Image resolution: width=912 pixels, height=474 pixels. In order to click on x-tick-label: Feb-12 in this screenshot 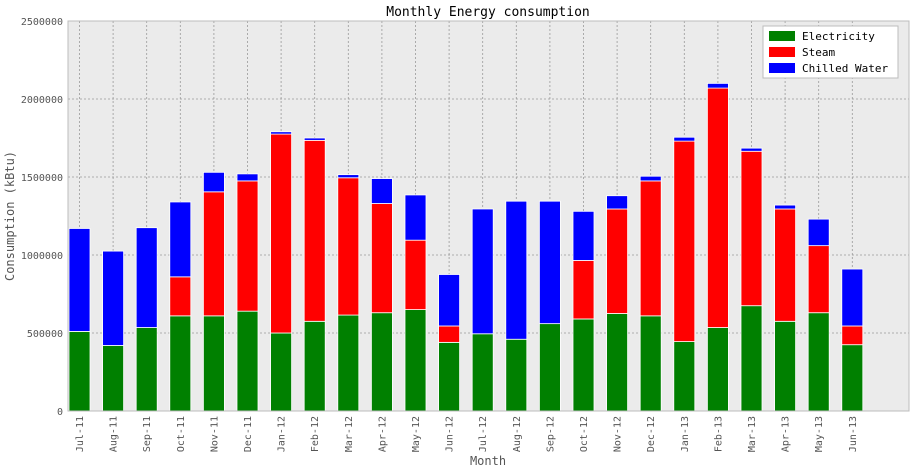, I will do `click(315, 434)`.